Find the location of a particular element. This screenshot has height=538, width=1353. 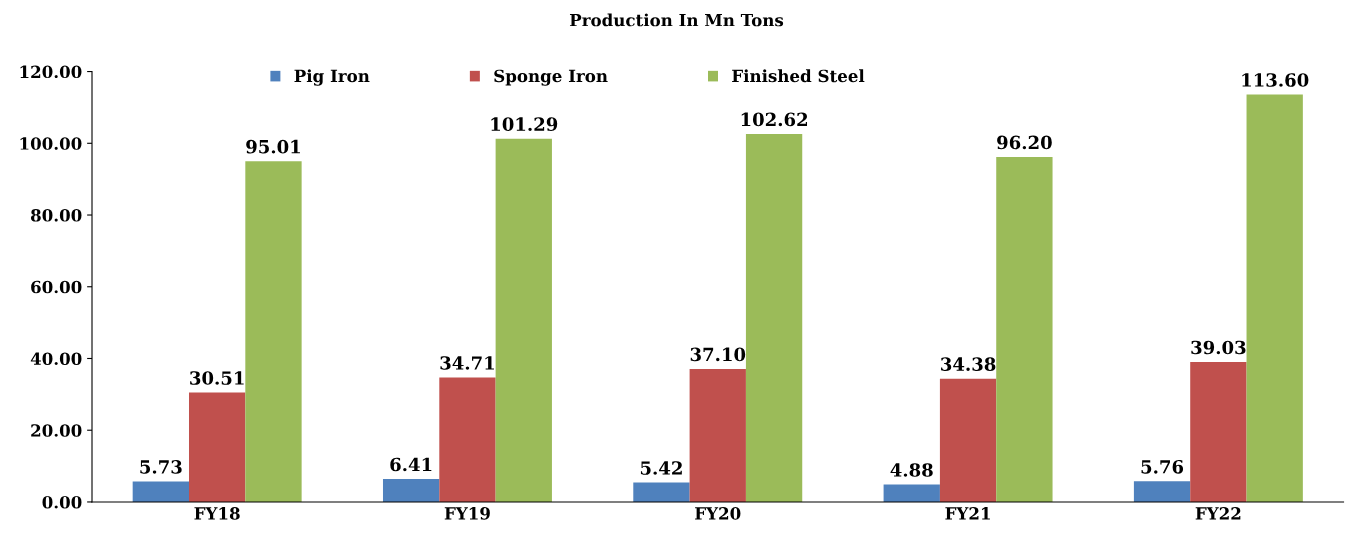

data-label: 4.88 is located at coordinates (911, 470).